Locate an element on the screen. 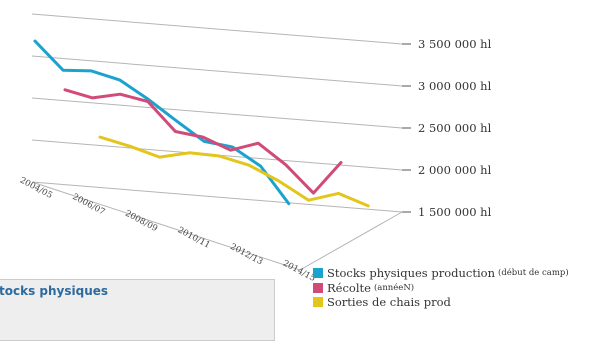 The image size is (603, 341). x-tick-label: 2014/15 is located at coordinates (299, 271).